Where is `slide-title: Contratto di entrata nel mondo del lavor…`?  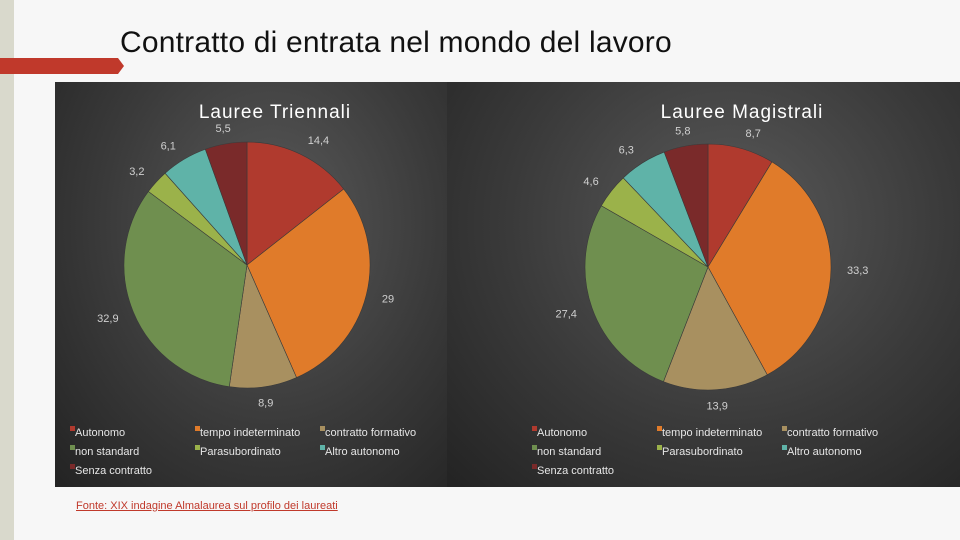 slide-title: Contratto di entrata nel mondo del lavor… is located at coordinates (396, 42).